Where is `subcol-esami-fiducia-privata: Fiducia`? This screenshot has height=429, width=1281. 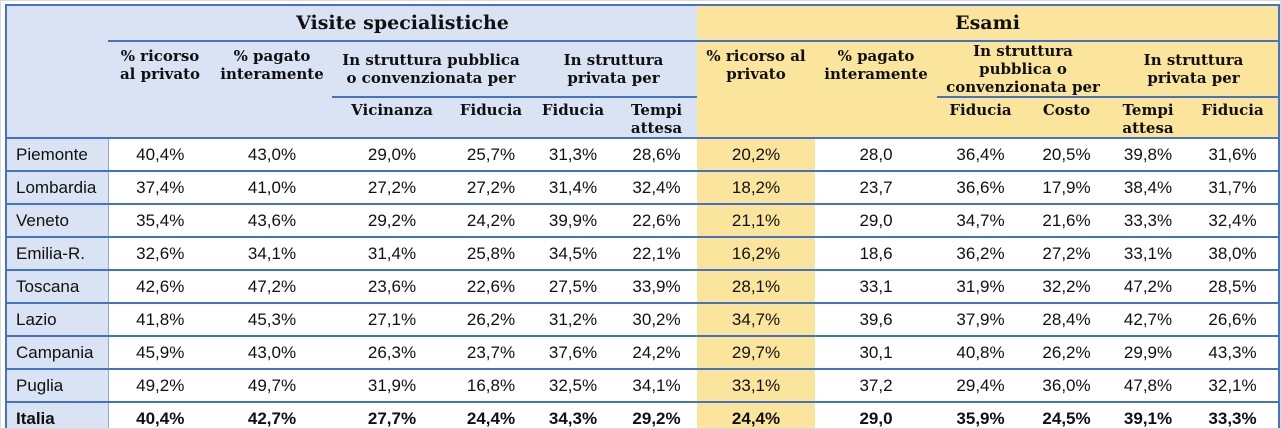 subcol-esami-fiducia-privata: Fiducia is located at coordinates (1233, 117).